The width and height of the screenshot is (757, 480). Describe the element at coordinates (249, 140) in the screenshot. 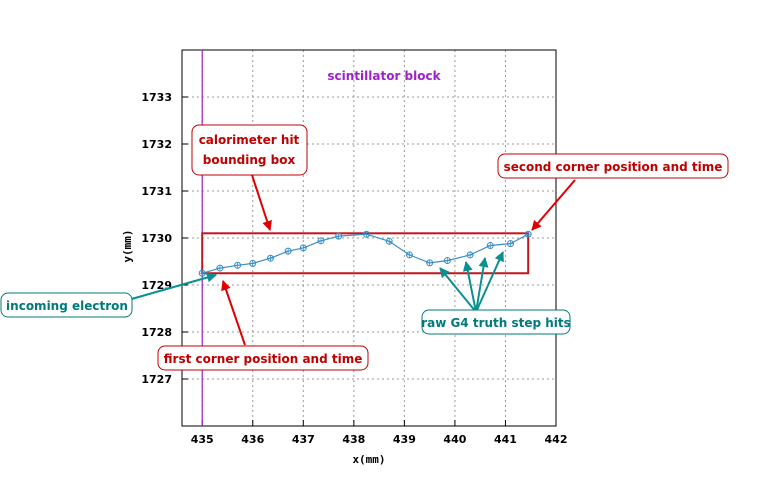

I see `callout-calorimeter-hit-line1: calorimeter hit` at that location.